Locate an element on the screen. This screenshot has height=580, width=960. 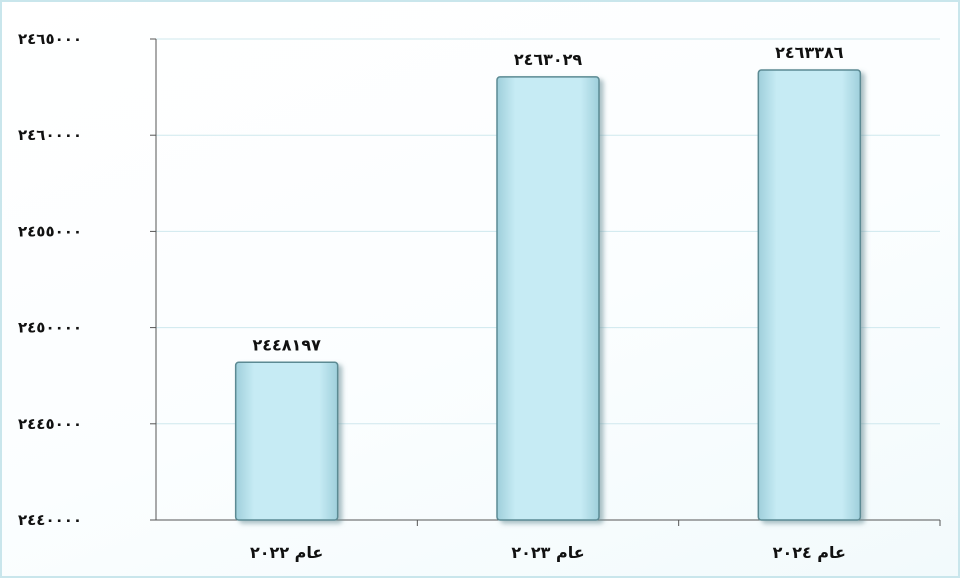
data-label: ٢٤٤٨١٩٧ is located at coordinates (286, 344).